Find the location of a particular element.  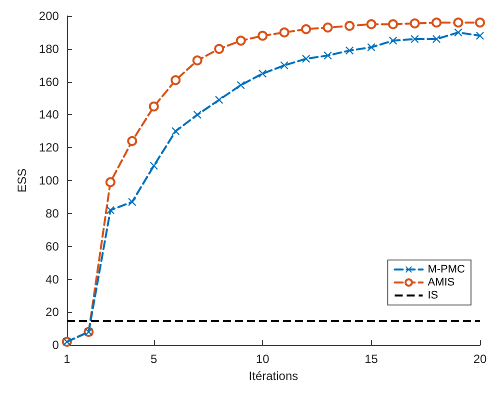

x-axis-title: Itérations is located at coordinates (273, 376).